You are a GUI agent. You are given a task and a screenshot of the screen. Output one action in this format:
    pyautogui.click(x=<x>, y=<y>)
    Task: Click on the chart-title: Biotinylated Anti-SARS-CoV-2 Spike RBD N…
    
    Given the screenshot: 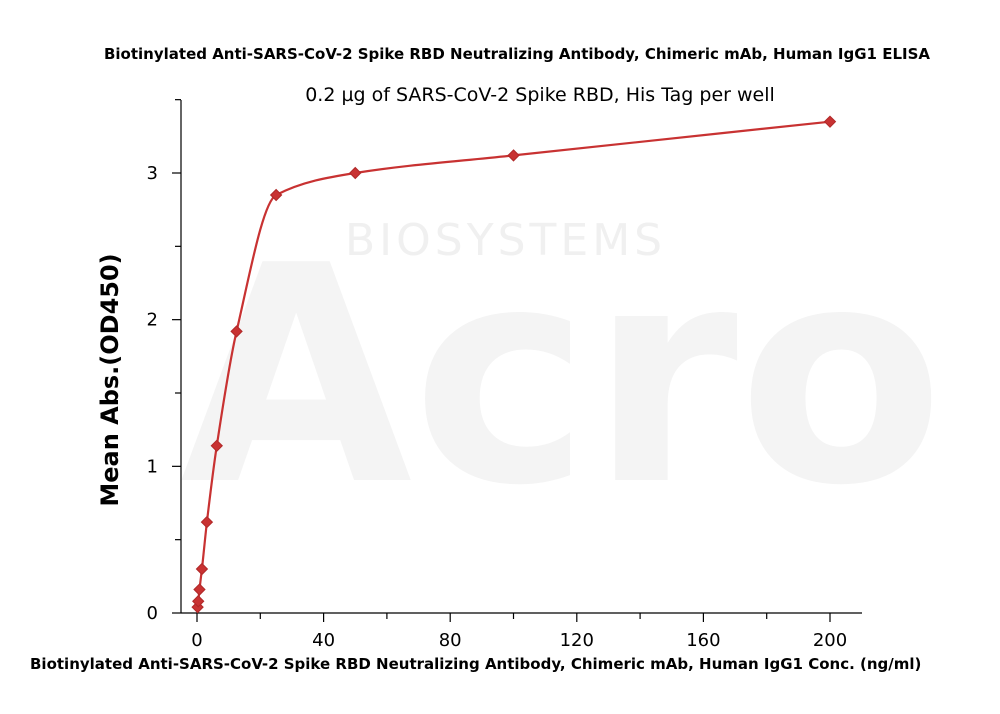 What is the action you would take?
    pyautogui.click(x=517, y=54)
    